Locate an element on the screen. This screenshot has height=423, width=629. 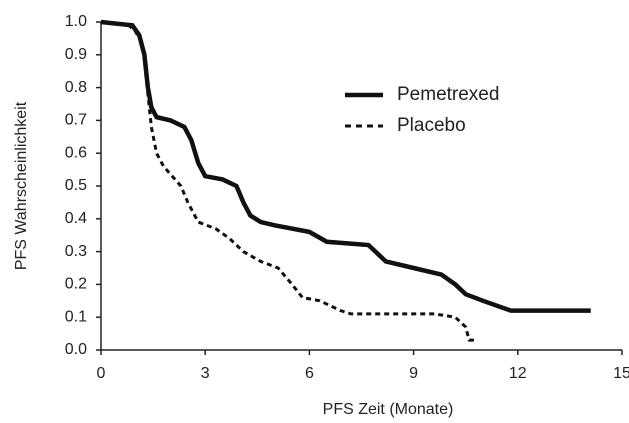
legend-label: Pemetrexed is located at coordinates (448, 94).